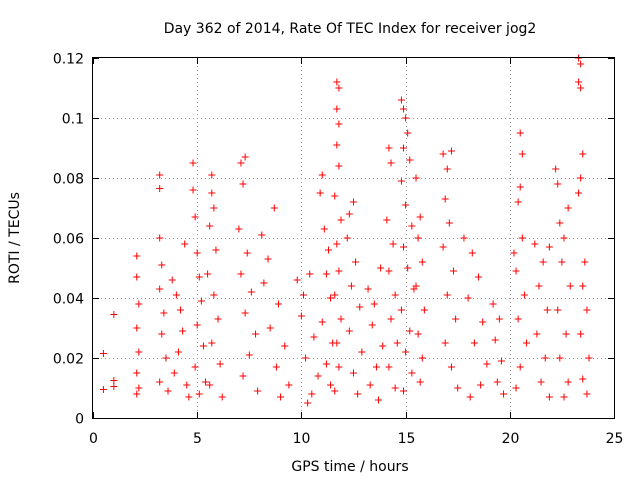 This screenshot has height=480, width=640. Describe the element at coordinates (68, 180) in the screenshot. I see `y-tick-label: 0.08` at that location.